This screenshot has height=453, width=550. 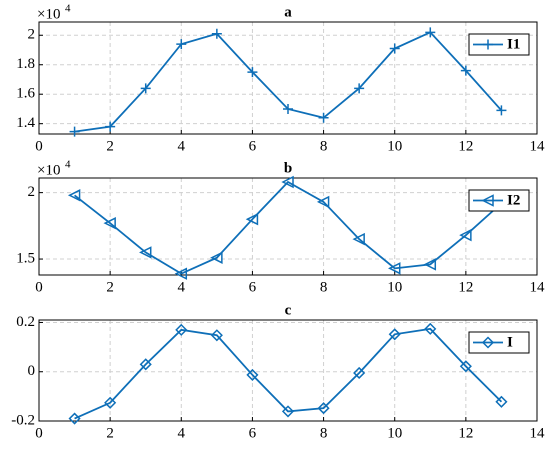 What do you see at coordinates (513, 200) in the screenshot?
I see `legend-label: I2` at bounding box center [513, 200].